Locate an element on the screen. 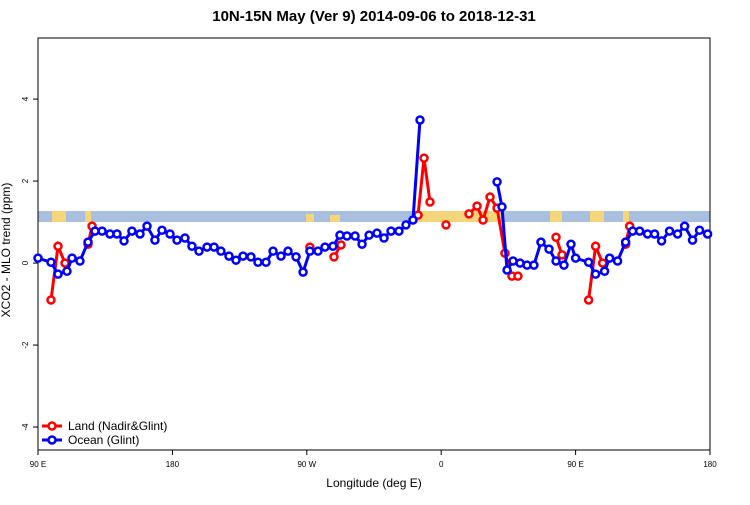 The image size is (750, 505). land-mask-band is located at coordinates (374, 216).